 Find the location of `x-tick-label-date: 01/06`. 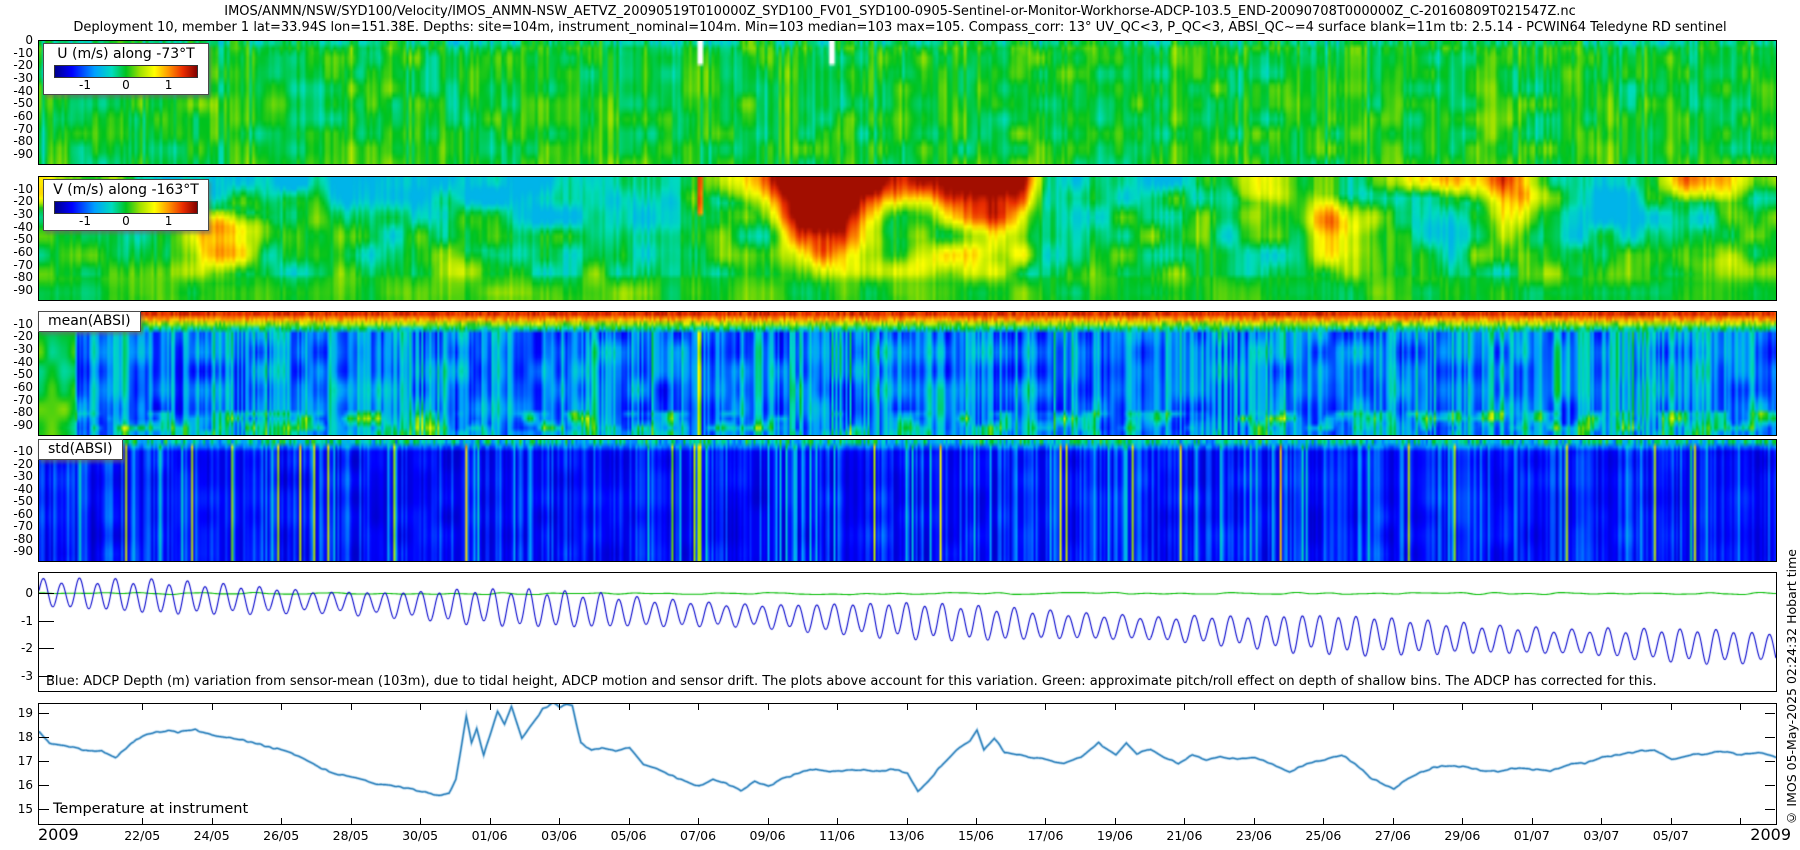

x-tick-label-date: 01/06 is located at coordinates (489, 835).